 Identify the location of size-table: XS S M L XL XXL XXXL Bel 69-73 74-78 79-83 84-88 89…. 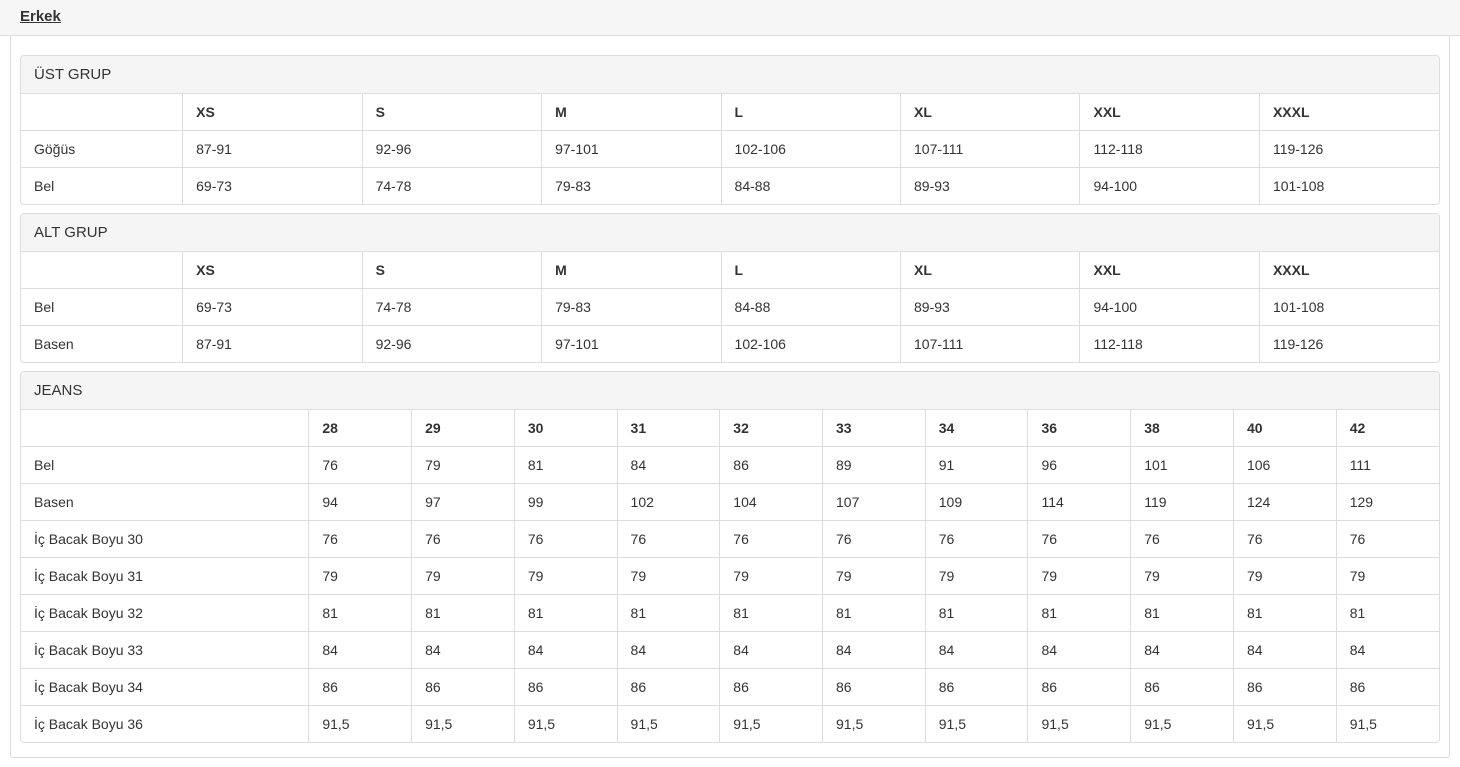
(730, 307).